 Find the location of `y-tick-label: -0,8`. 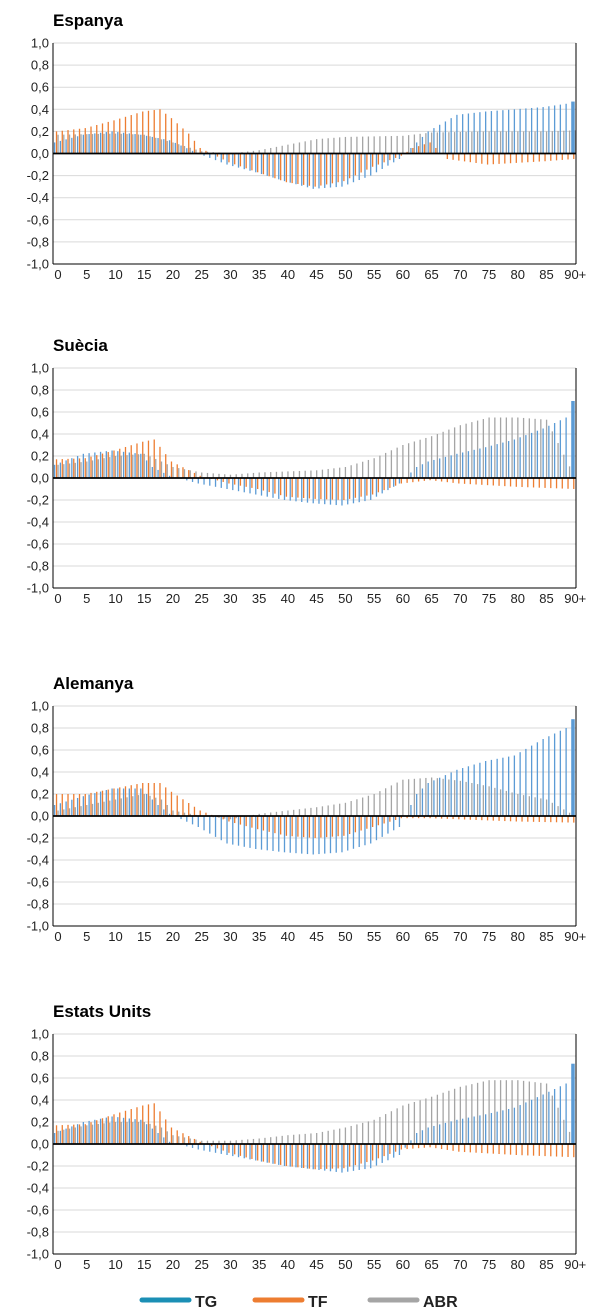

y-tick-label: -0,8 is located at coordinates (38, 904).